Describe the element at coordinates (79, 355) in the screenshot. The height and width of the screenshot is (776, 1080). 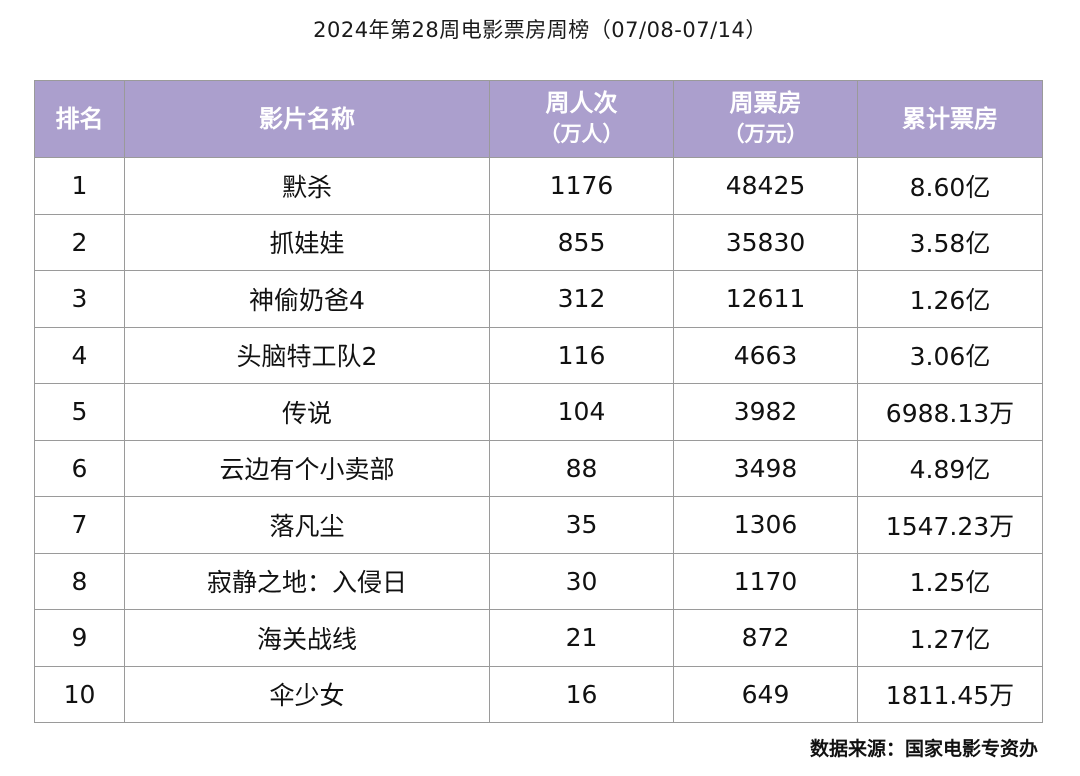
I see `cell-rank: 4` at that location.